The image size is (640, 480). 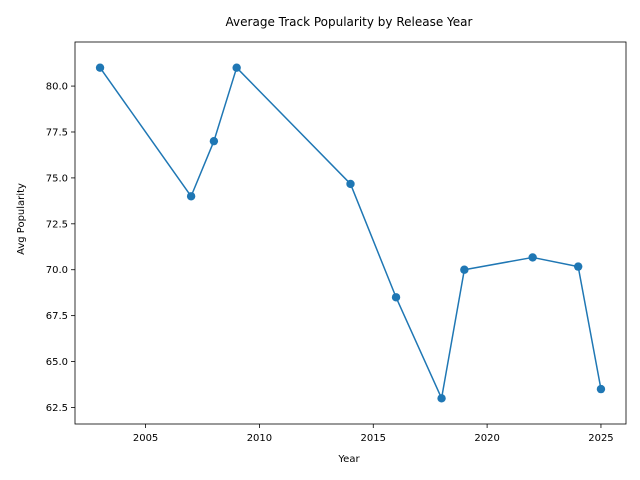 I want to click on data-point-2014, so click(x=350, y=184).